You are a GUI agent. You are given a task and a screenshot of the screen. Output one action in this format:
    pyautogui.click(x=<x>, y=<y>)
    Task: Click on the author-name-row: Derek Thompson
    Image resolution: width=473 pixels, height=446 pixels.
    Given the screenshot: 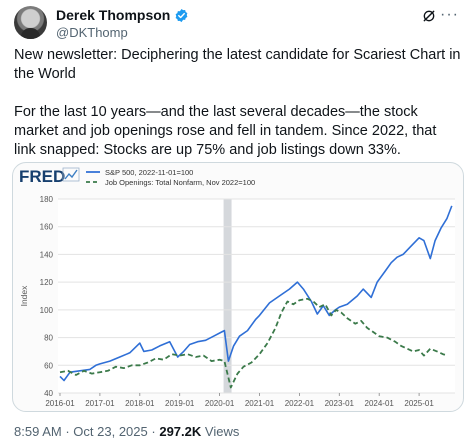 What is the action you would take?
    pyautogui.click(x=122, y=15)
    